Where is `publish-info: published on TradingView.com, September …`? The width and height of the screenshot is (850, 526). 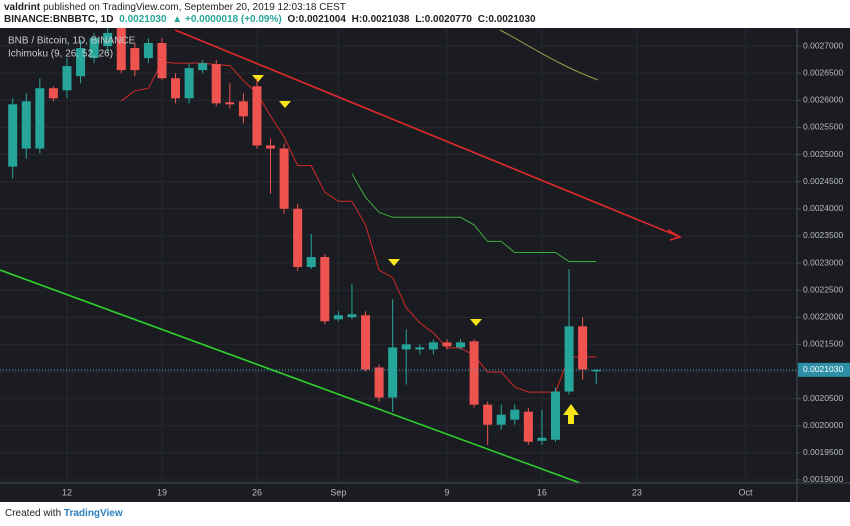 publish-info: published on TradingView.com, September … is located at coordinates (194, 7).